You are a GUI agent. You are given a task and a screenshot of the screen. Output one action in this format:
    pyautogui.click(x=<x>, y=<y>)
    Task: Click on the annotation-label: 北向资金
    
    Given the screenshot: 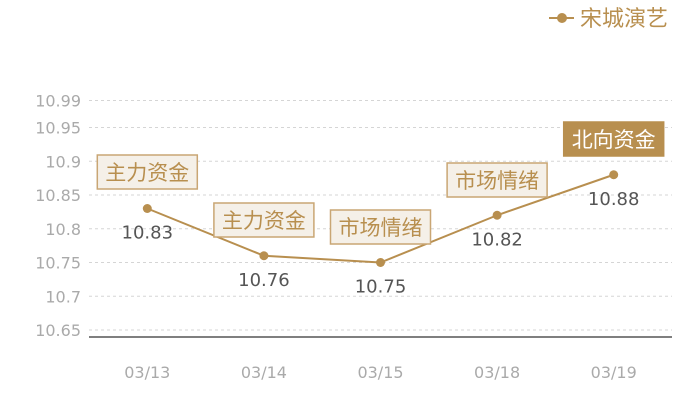 What is the action you would take?
    pyautogui.click(x=614, y=140)
    